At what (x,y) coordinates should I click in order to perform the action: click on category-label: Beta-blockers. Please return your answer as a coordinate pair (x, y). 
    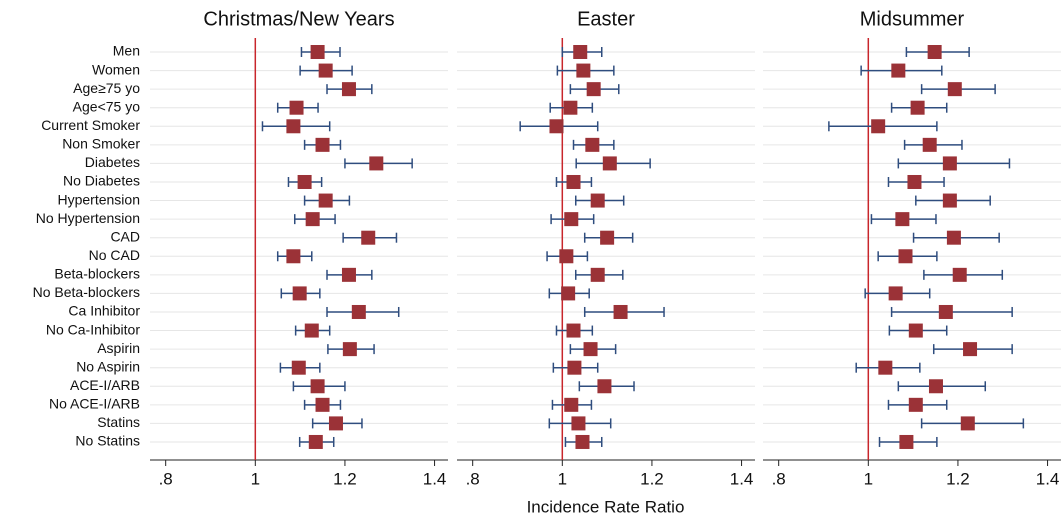
    Looking at the image, I should click on (97, 274).